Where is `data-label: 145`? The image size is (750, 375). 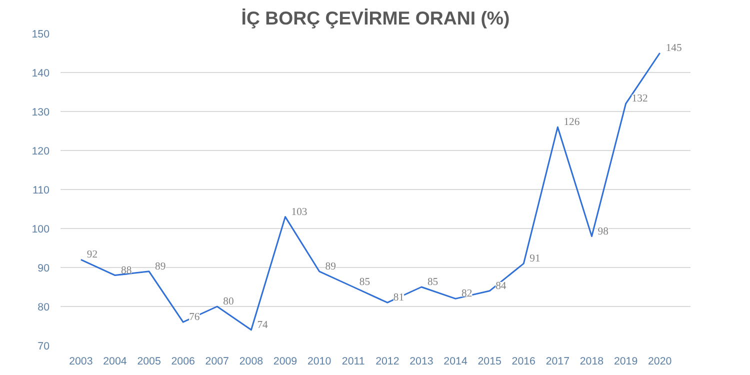 data-label: 145 is located at coordinates (674, 48).